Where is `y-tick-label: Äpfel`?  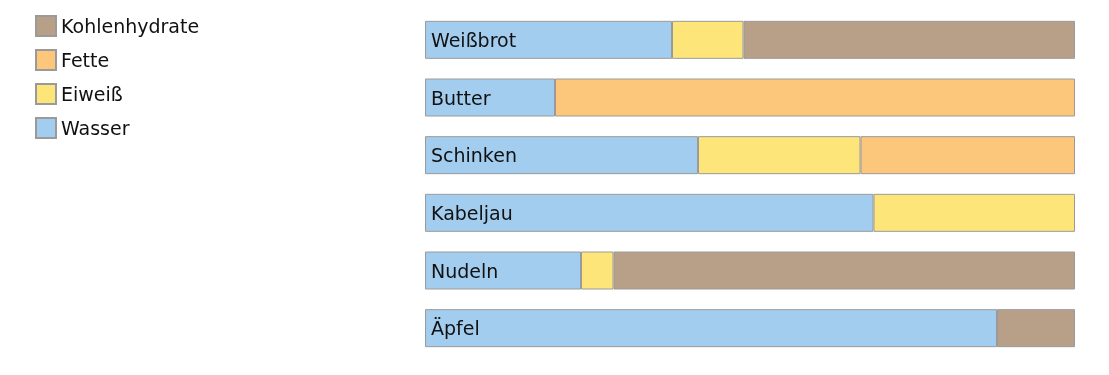 y-tick-label: Äpfel is located at coordinates (455, 328).